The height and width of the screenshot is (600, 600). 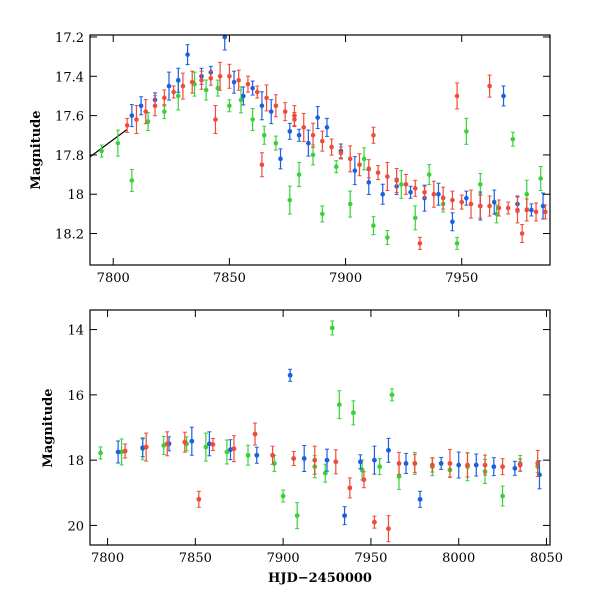 I want to click on top-x-tick-label: 7900, so click(x=345, y=278).